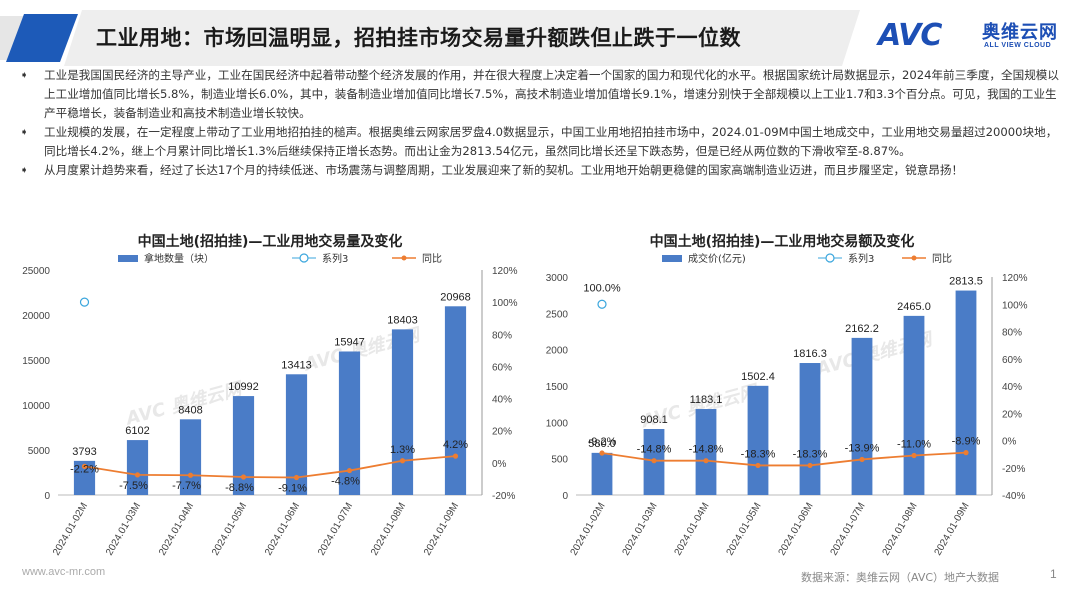  Describe the element at coordinates (243, 387) in the screenshot. I see `bar-value-label: 10992` at that location.